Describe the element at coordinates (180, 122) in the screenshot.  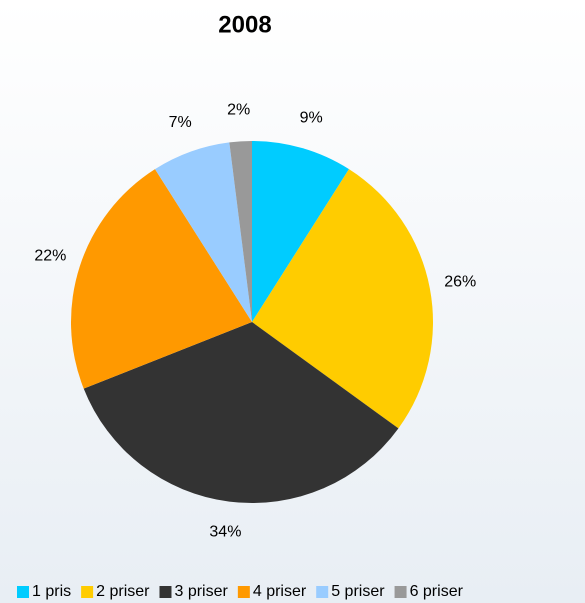
I see `data-label: 7%` at that location.